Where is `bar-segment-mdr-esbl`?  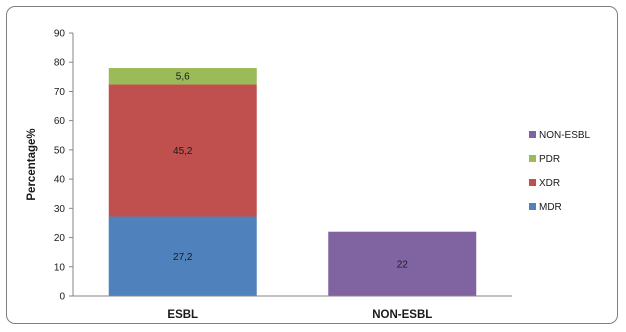 bar-segment-mdr-esbl is located at coordinates (182, 256).